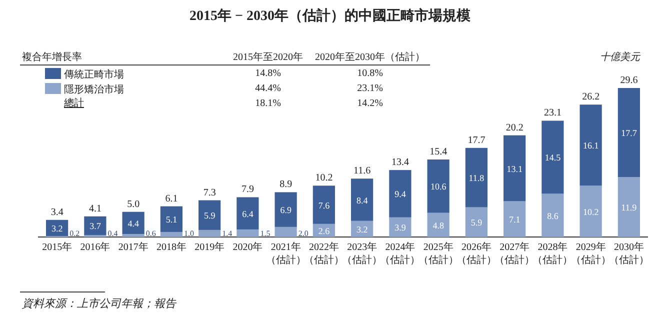  What do you see at coordinates (362, 171) in the screenshot?
I see `total-label: 11.6` at bounding box center [362, 171].